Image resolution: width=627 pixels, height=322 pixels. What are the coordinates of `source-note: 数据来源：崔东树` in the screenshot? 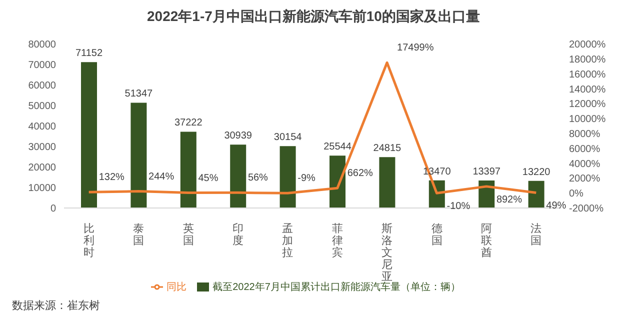 It's located at (56, 305).